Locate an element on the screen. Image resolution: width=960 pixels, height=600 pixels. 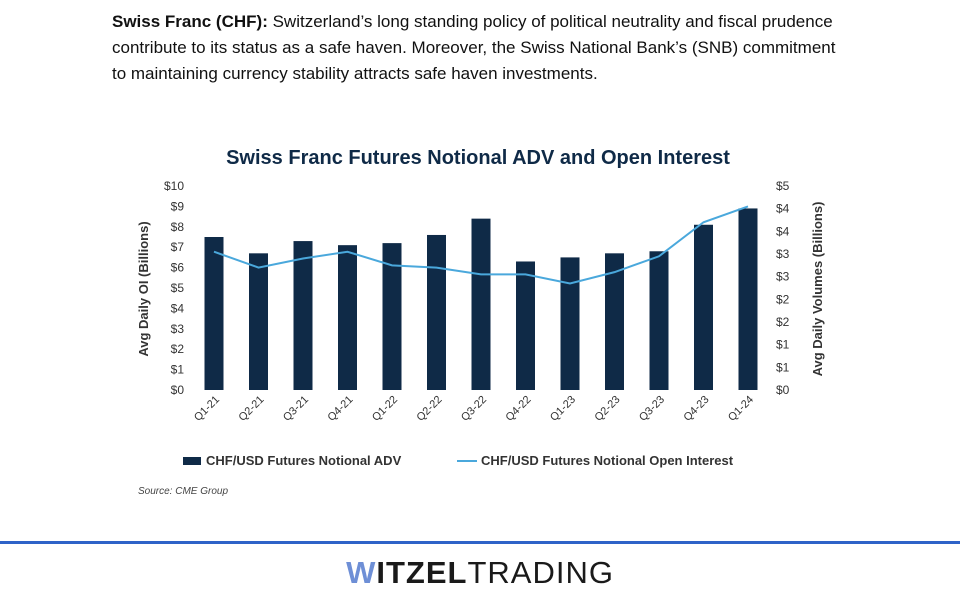
left-tick-label: $8 is located at coordinates (178, 227).